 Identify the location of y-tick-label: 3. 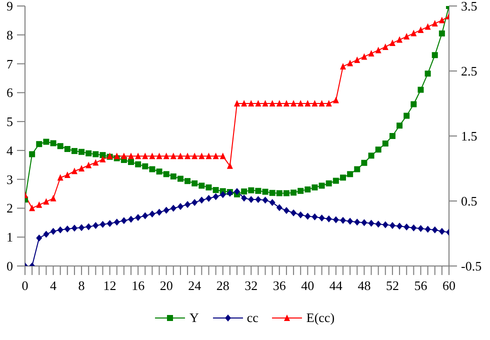
(9, 179).